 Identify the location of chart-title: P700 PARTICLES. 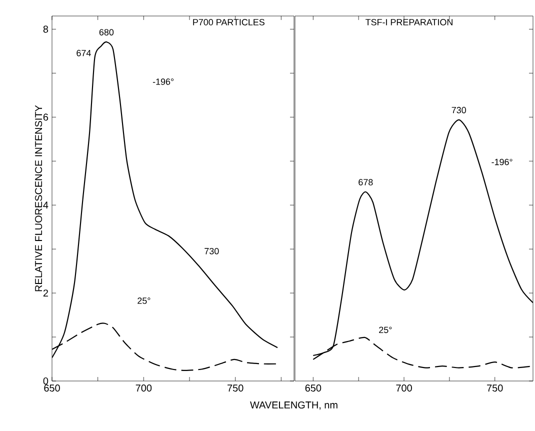
(228, 22).